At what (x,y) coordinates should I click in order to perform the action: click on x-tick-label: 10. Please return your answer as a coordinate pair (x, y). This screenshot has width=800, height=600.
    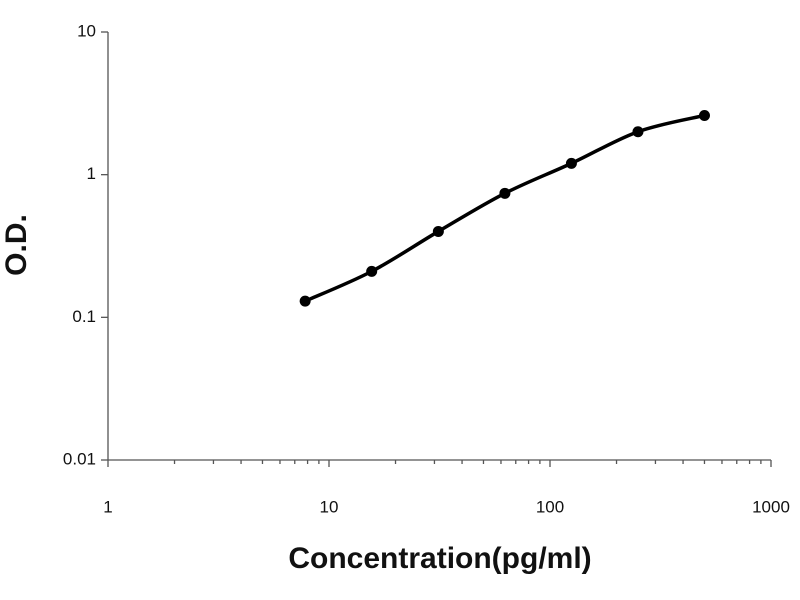
    Looking at the image, I should click on (329, 506).